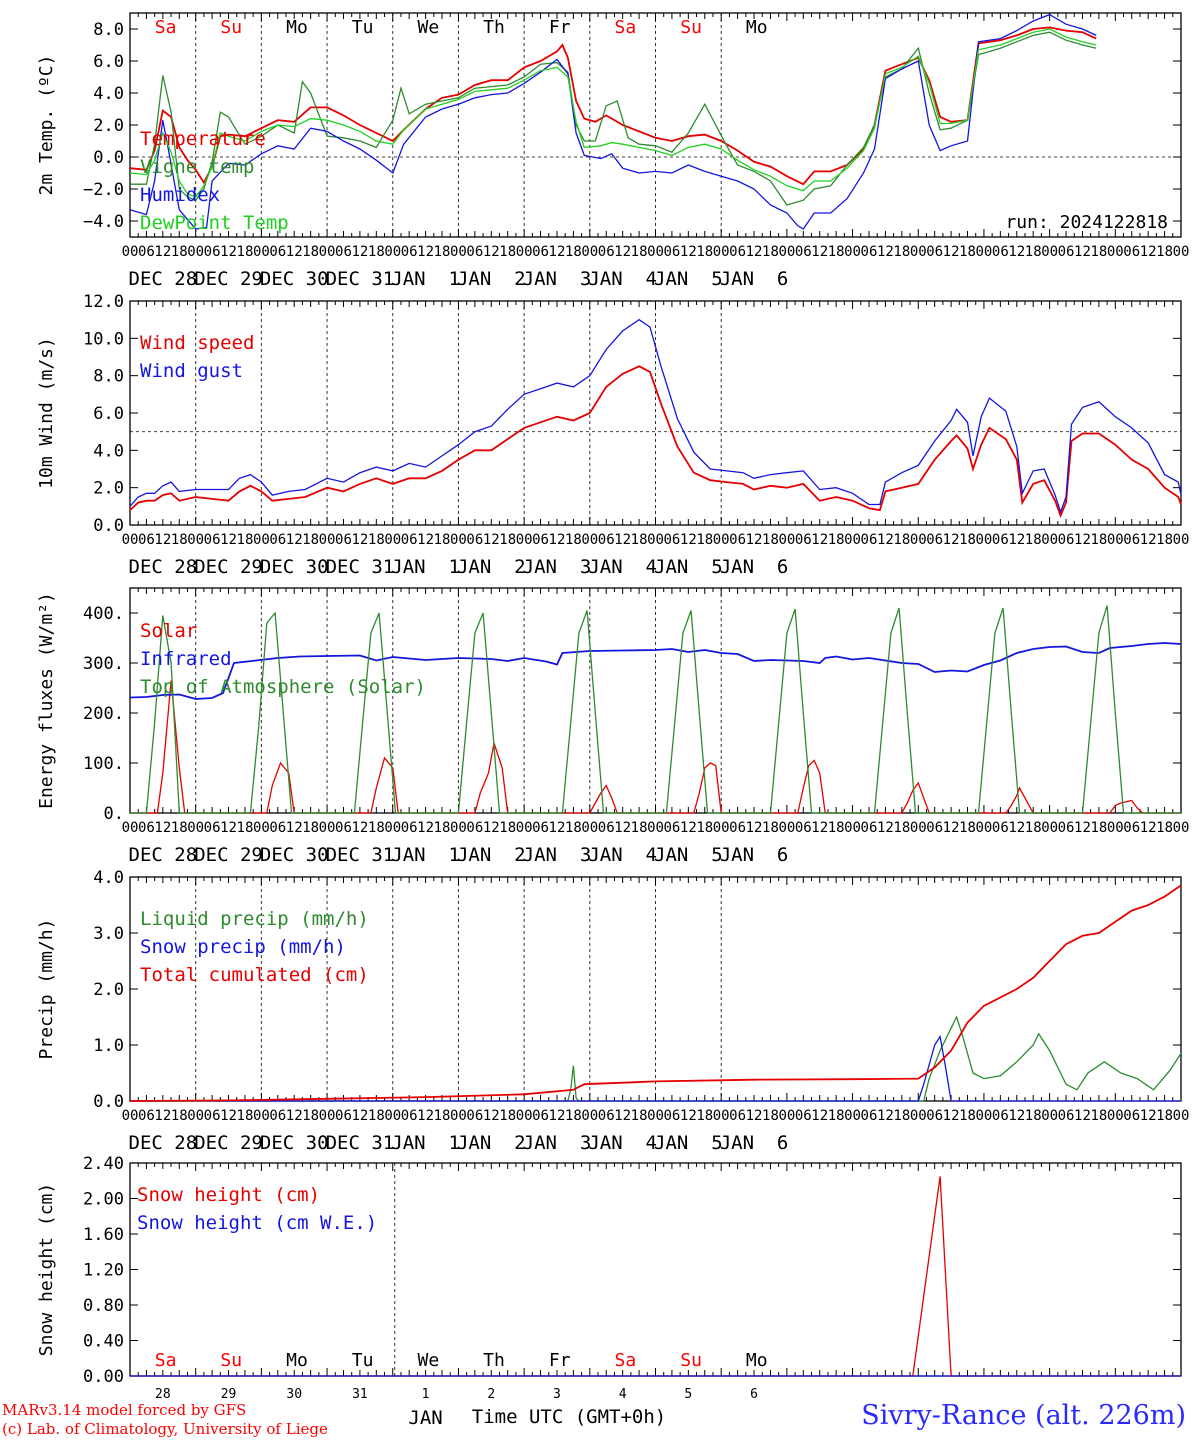 Image resolution: width=1194 pixels, height=1440 pixels. I want to click on y-tick-label: −4.0, so click(103, 222).